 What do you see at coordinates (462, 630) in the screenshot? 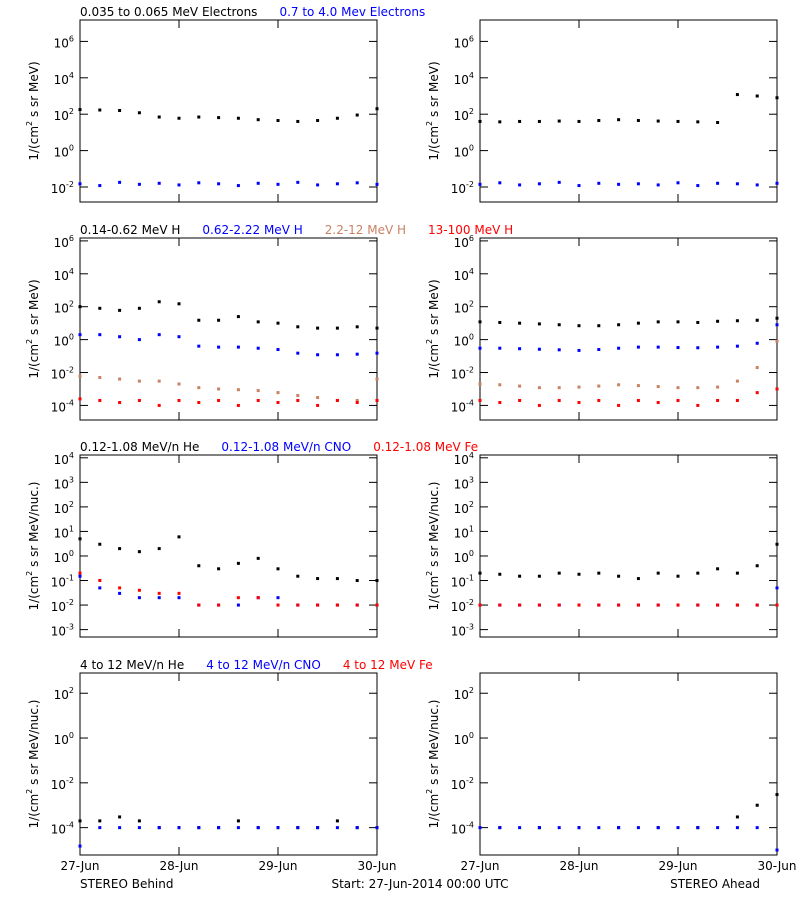
I see `y-tick-label: 10⁻³` at bounding box center [462, 630].